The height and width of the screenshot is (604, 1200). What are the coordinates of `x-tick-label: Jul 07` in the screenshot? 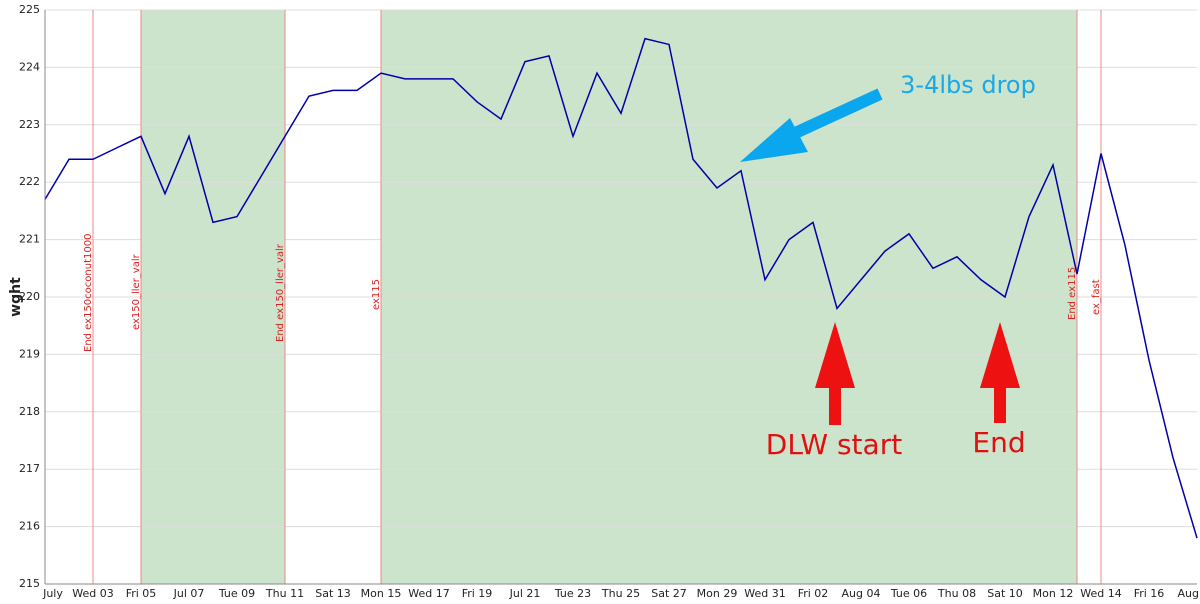 It's located at (189, 593).